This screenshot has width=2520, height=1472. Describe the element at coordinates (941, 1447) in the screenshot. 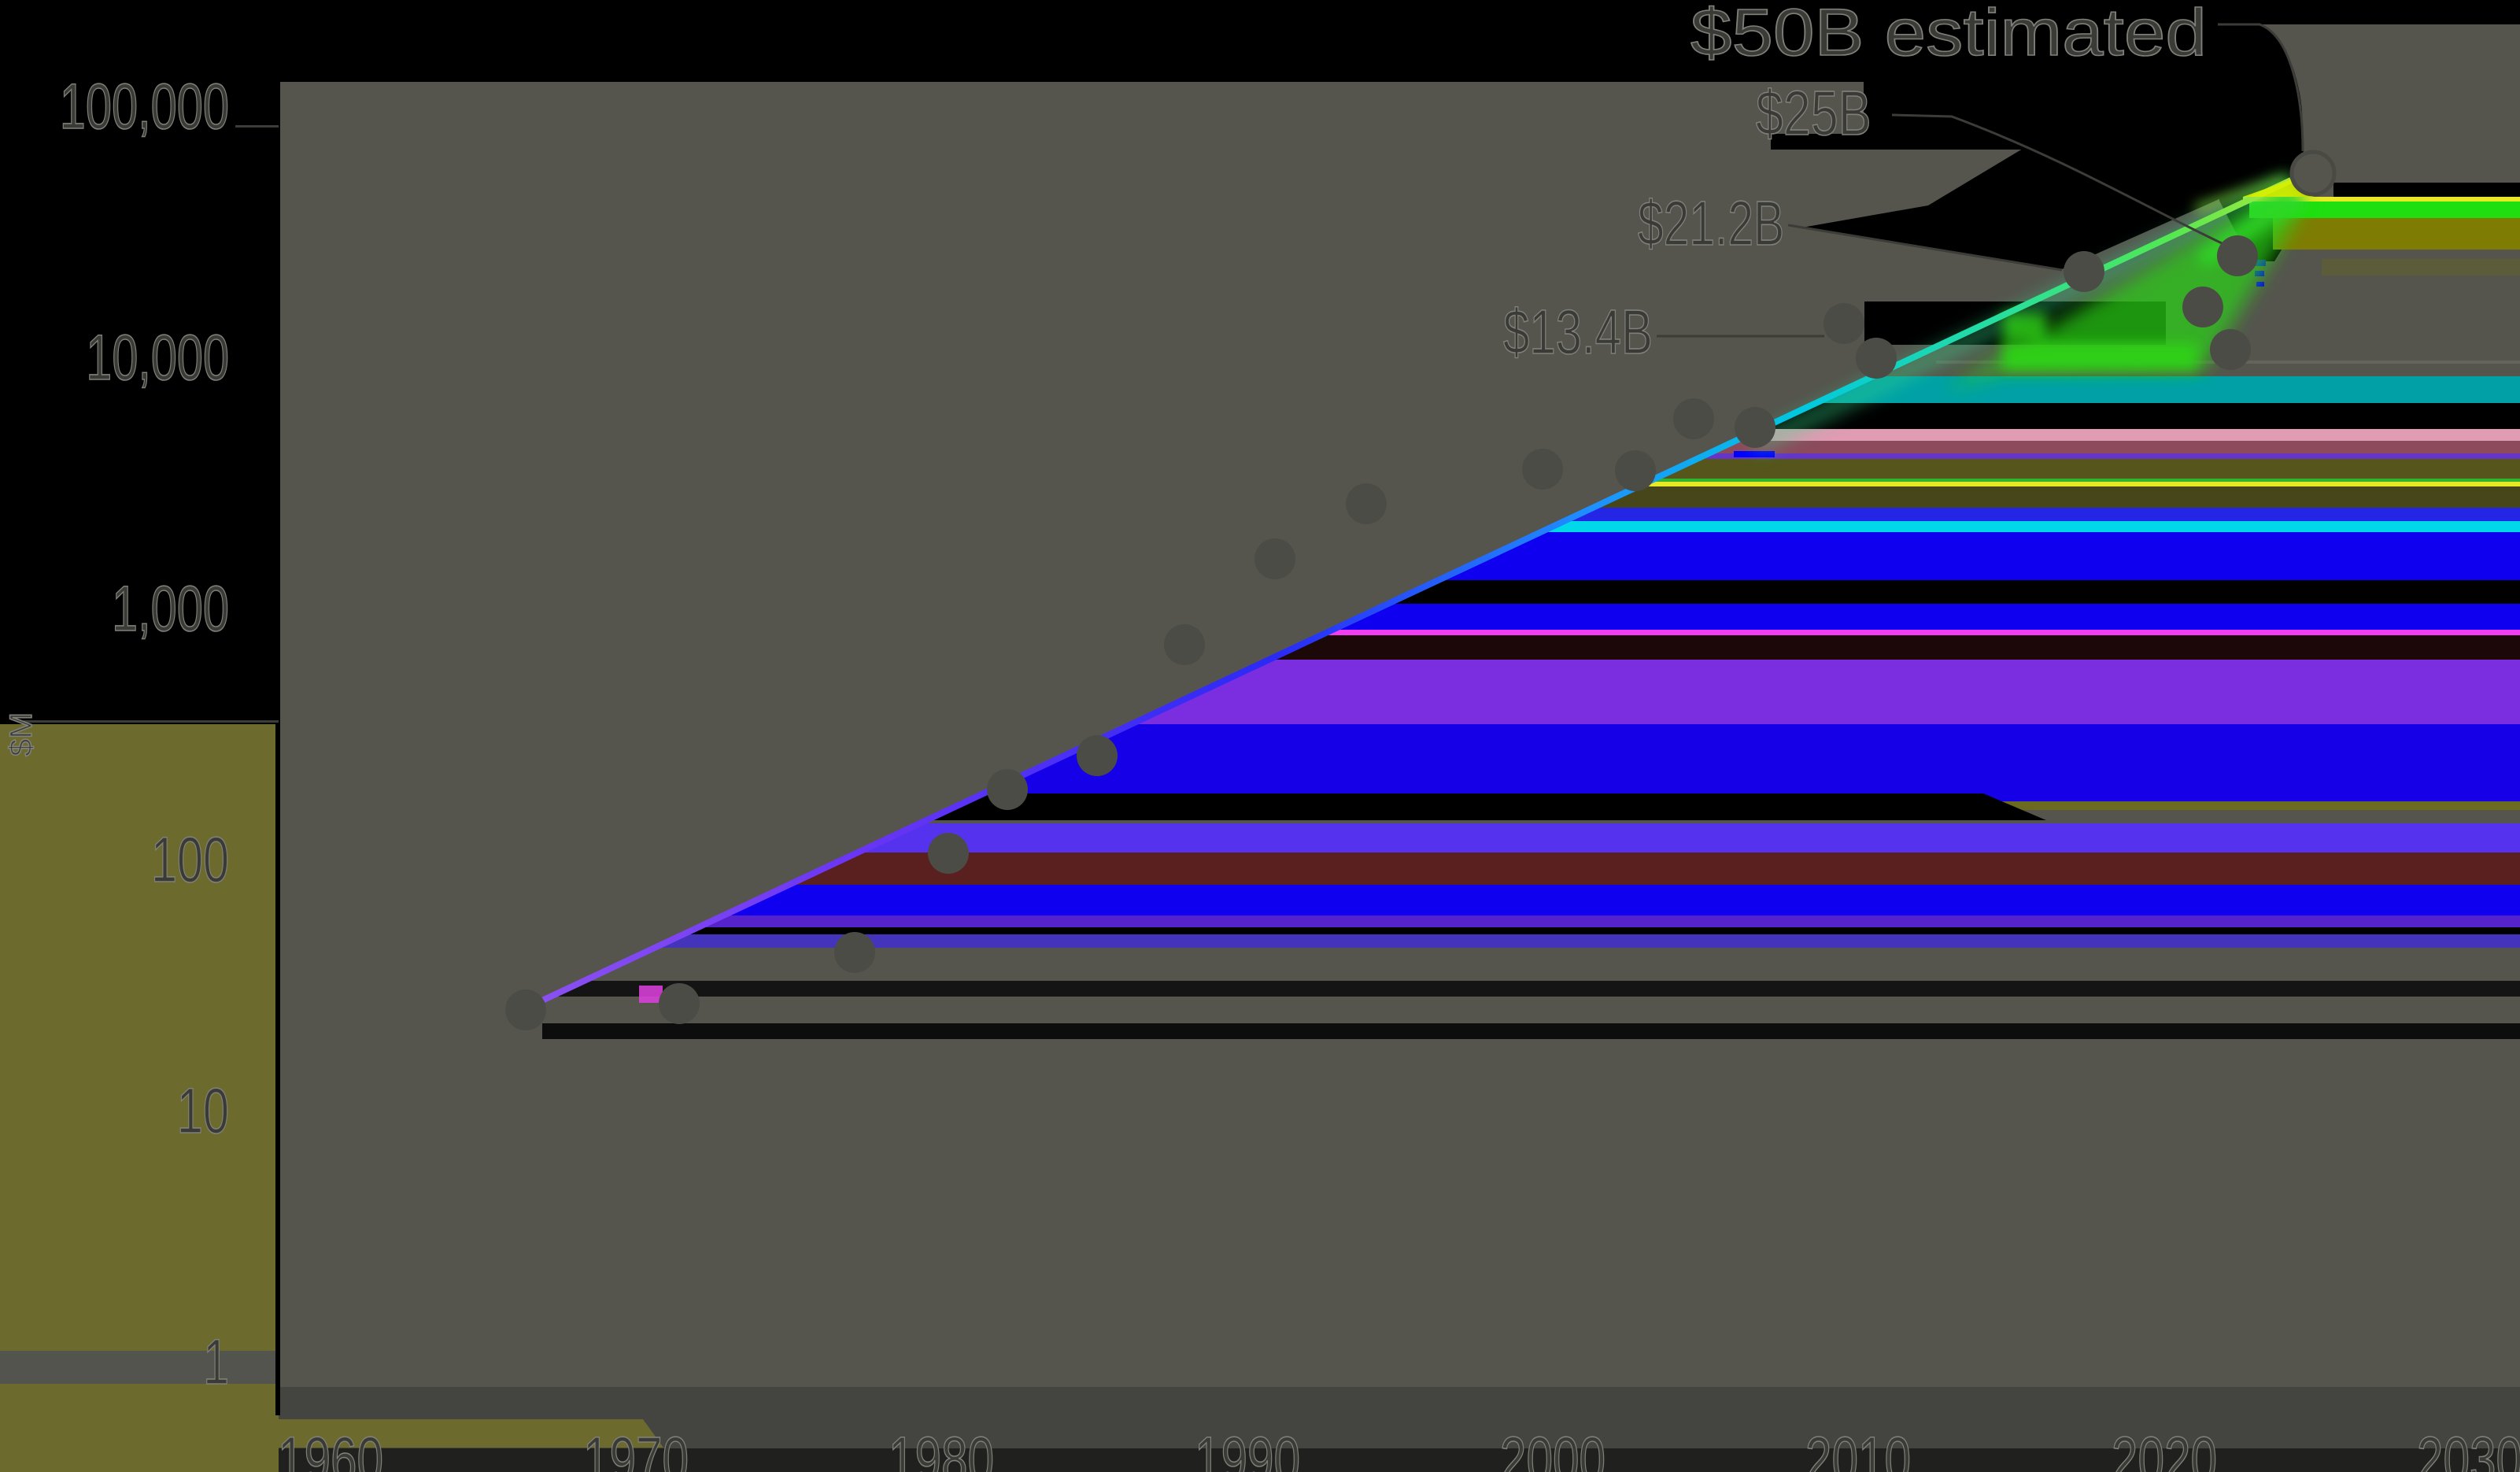

I see `svg-text: 1980` at that location.